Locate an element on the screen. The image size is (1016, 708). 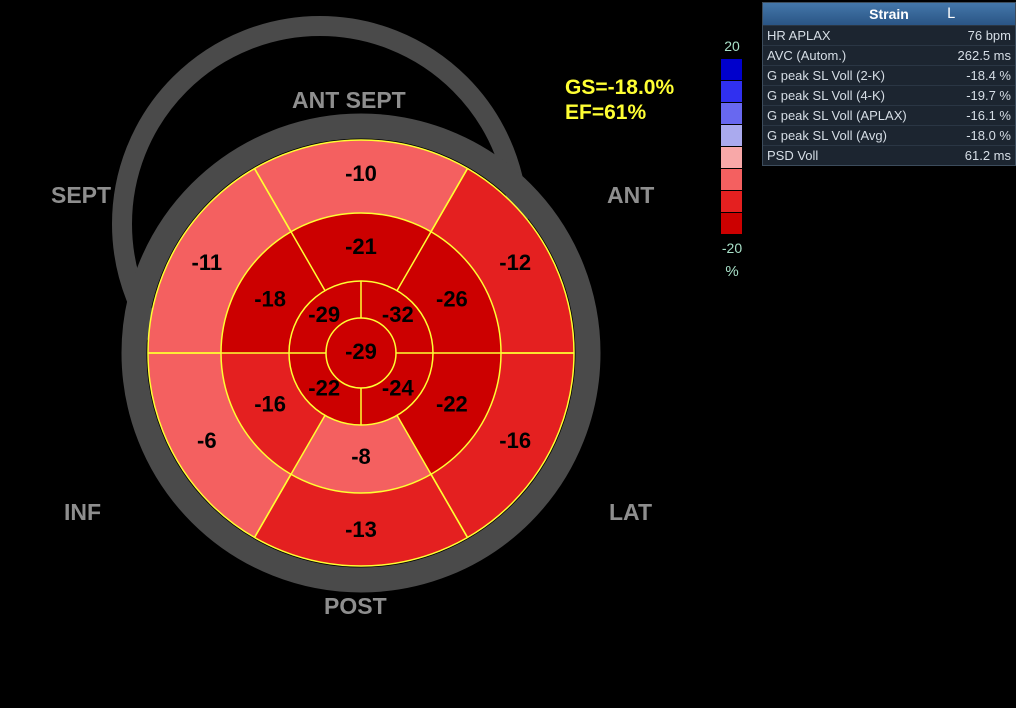
segment-apical-inf is located at coordinates (325, 389).